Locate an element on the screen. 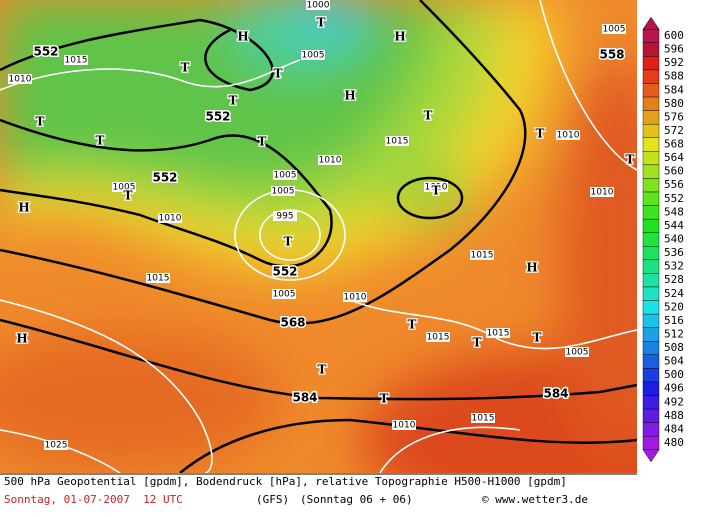  legend-label: 508 is located at coordinates (674, 347).